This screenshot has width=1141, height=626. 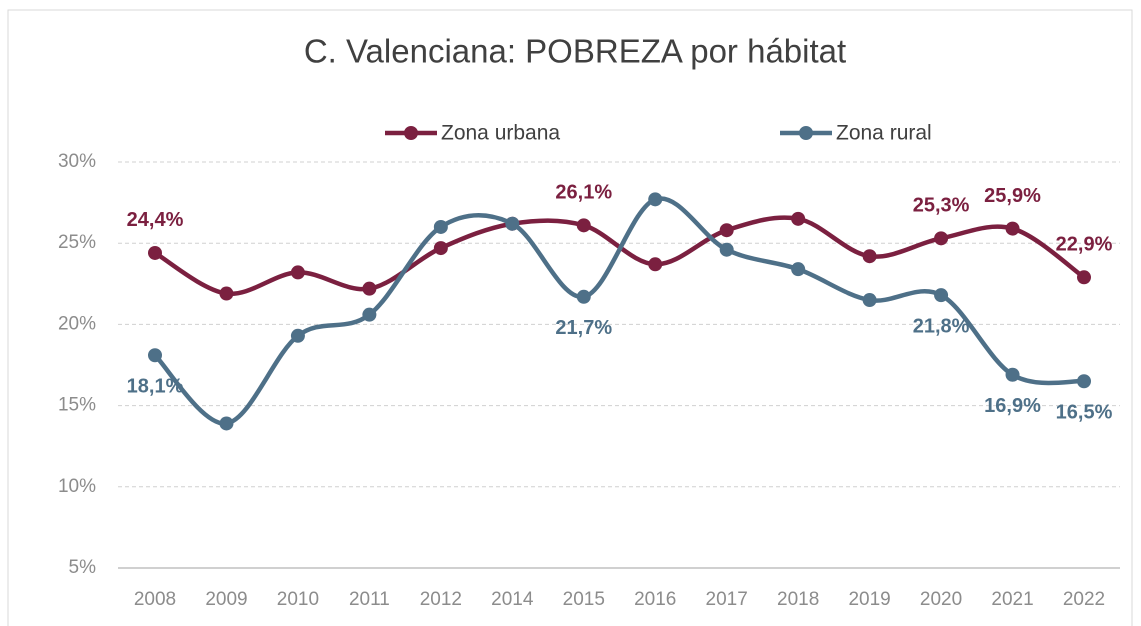 I want to click on chart-title: C. Valenciana: POBREZA por hábitat, so click(x=575, y=51).